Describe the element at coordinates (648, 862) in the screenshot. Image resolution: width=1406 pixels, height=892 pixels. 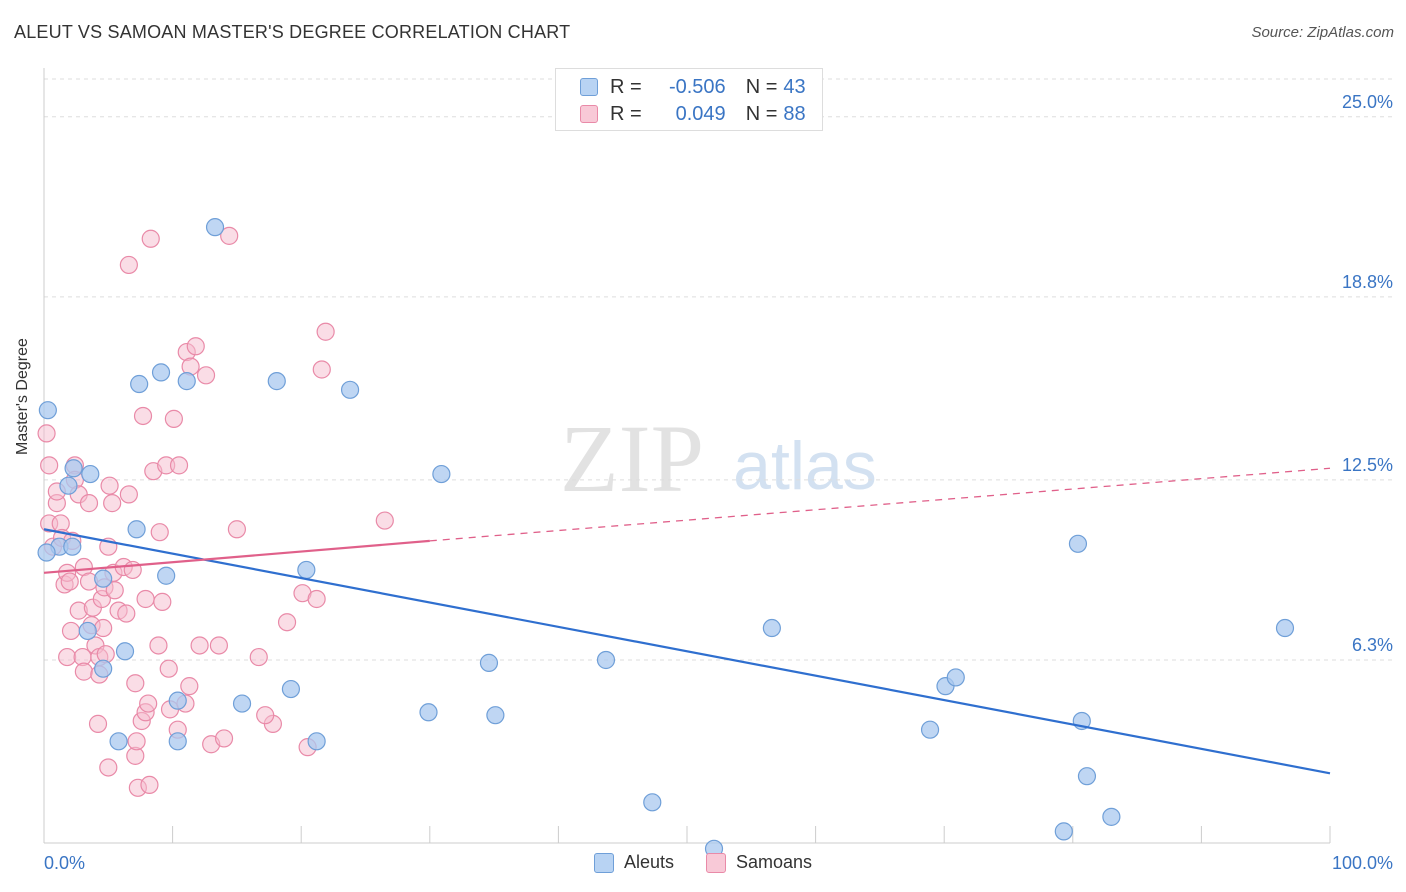
I see `aleut-legend-label: Aleuts` at that location.